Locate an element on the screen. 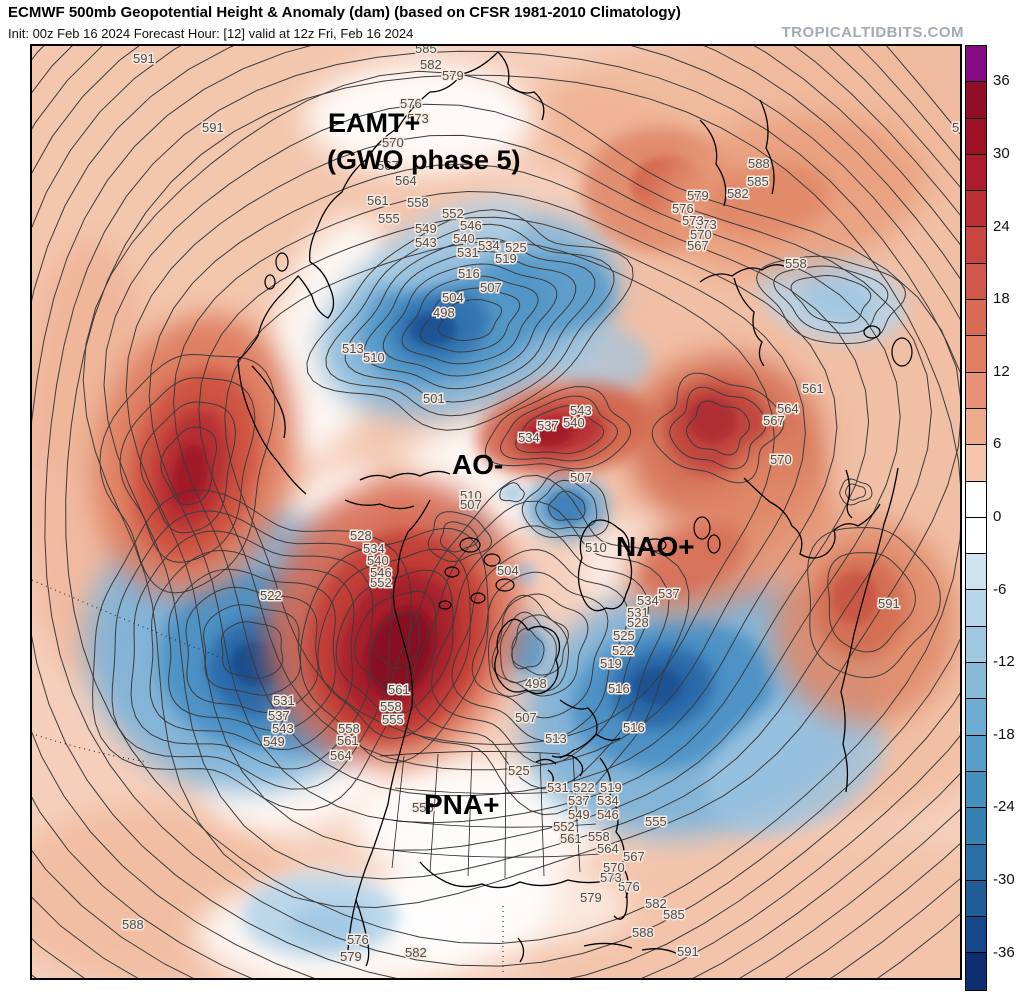 The image size is (1024, 1000). contour-label: 519 is located at coordinates (611, 787).